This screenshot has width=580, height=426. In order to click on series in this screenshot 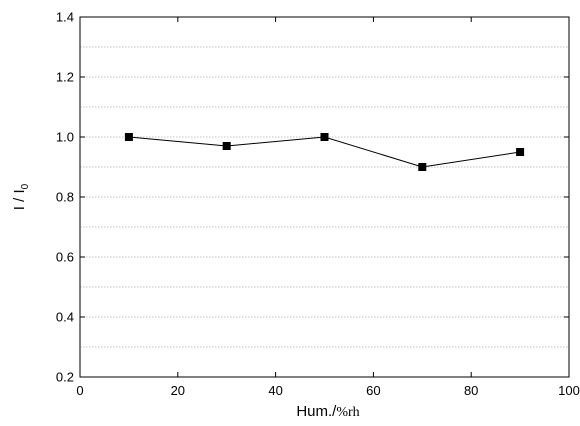, I will do `click(324, 152)`.